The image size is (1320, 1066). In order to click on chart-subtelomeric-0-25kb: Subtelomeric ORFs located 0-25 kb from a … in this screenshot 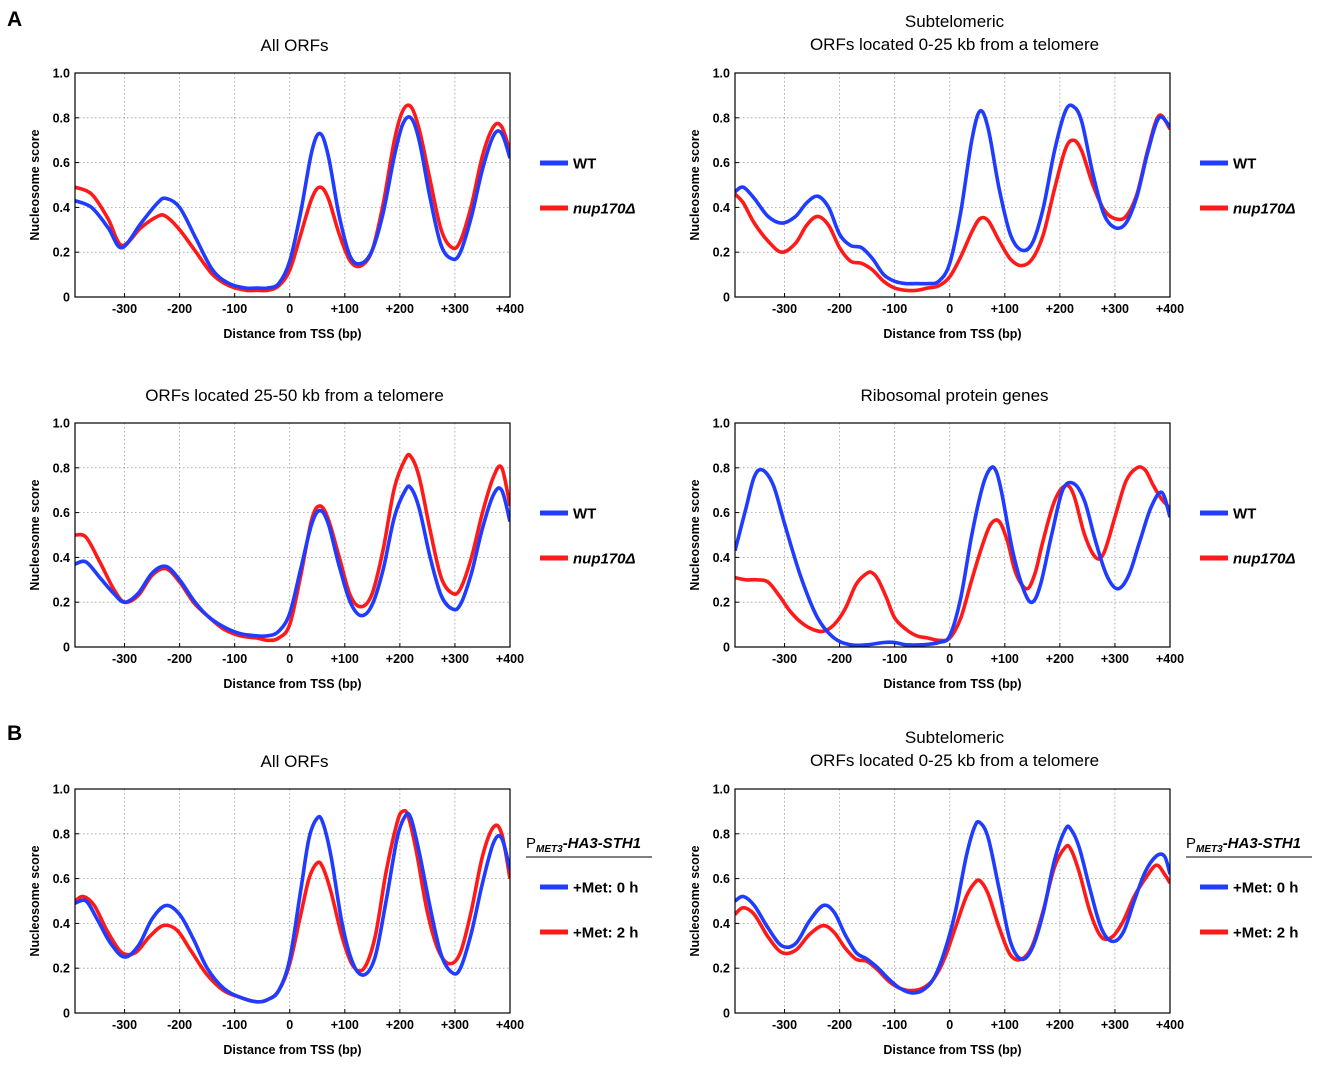, I will do `click(992, 176)`.